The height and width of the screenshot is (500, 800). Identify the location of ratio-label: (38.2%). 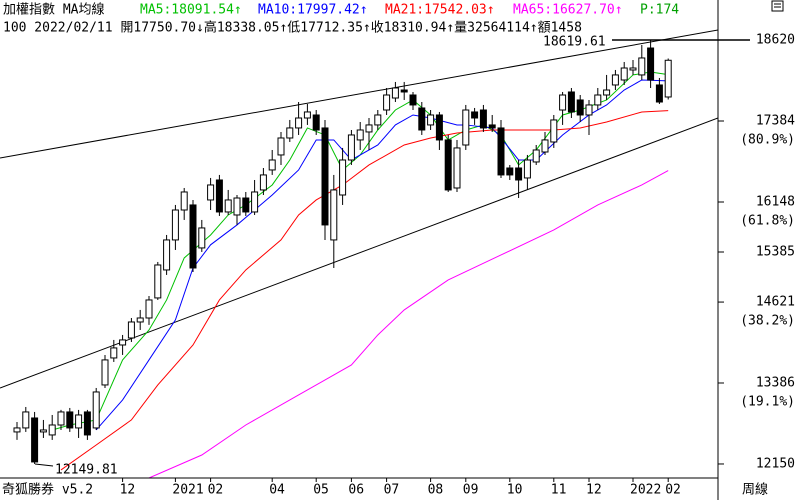
(767, 321).